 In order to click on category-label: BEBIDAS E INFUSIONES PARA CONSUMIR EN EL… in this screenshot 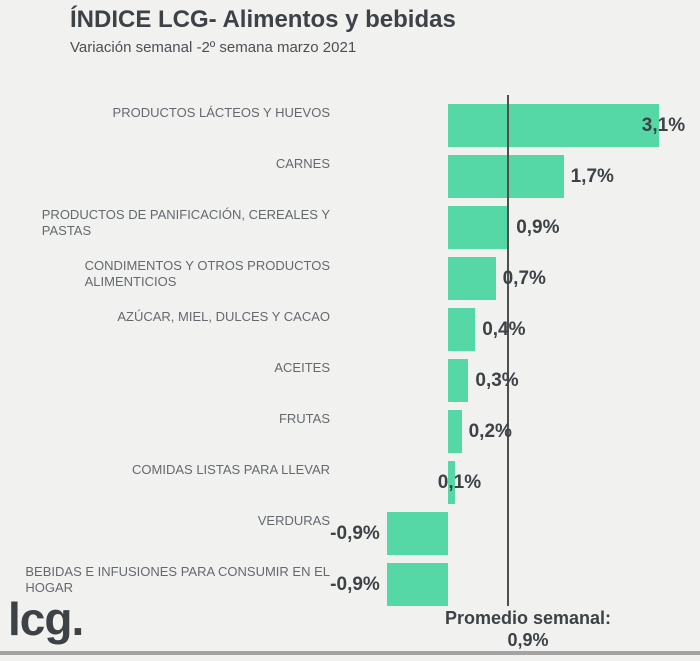, I will do `click(177, 580)`.